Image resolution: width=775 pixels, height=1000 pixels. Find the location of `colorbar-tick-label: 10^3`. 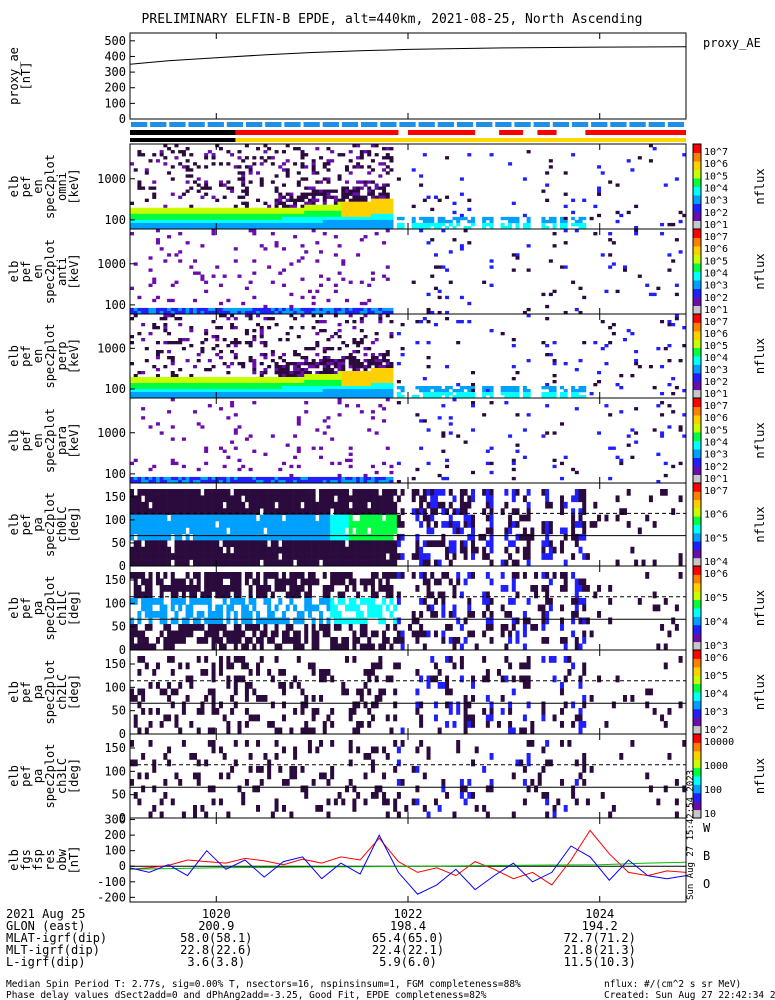

colorbar-tick-label: 10^3 is located at coordinates (716, 370).